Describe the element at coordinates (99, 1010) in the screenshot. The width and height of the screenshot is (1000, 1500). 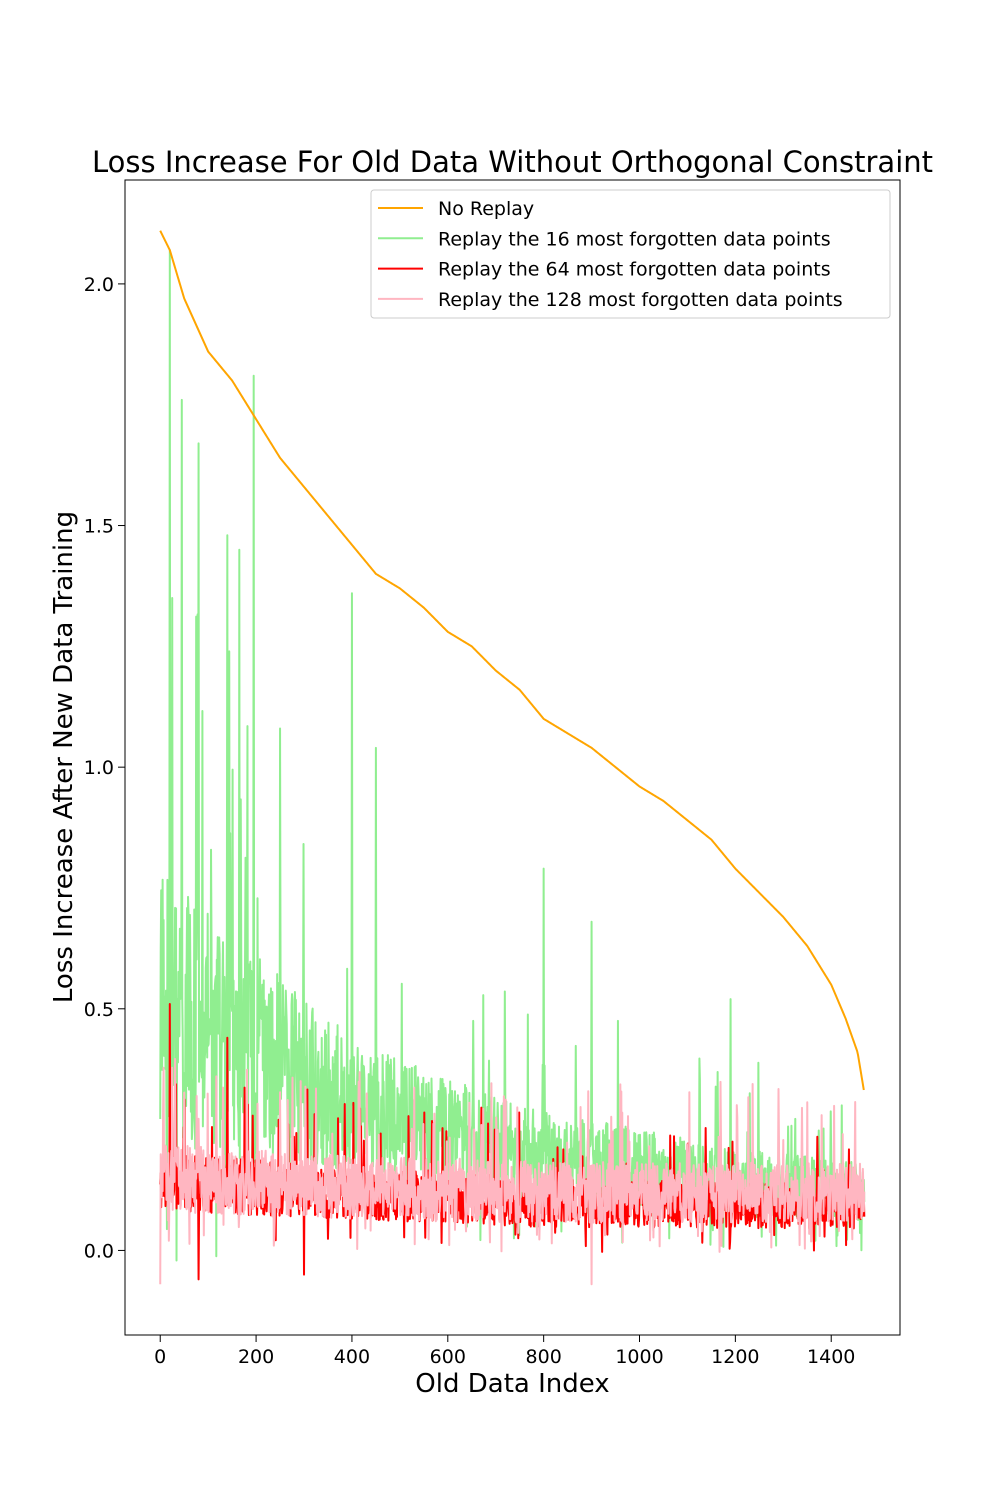
I see `y-tick-label: 0.5` at that location.